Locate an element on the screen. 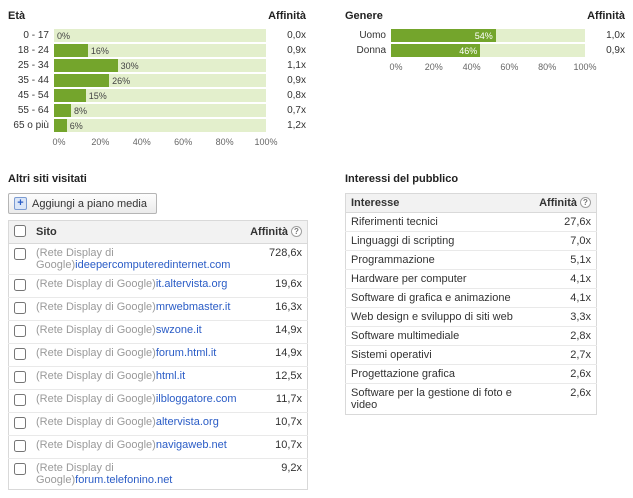  interest-row: Progettazione grafica 2,6x is located at coordinates (471, 374).